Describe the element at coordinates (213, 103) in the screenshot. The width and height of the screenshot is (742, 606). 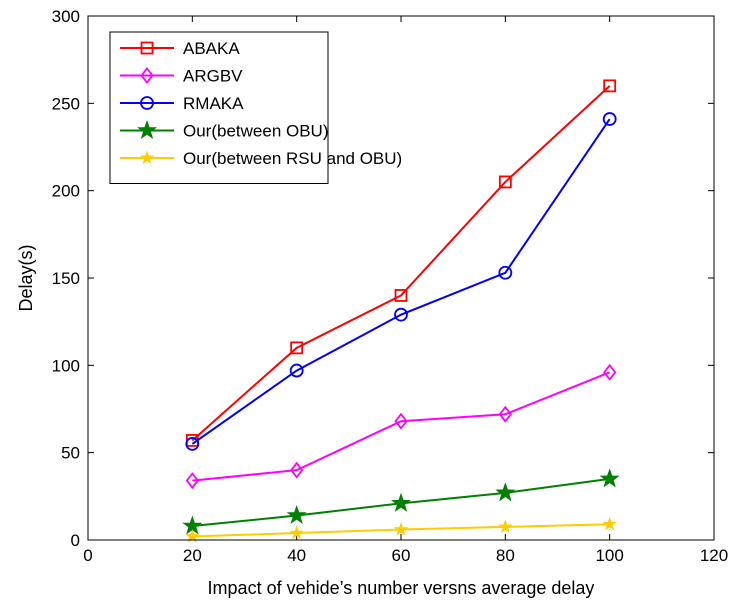
I see `legend-label: RMAKA` at that location.